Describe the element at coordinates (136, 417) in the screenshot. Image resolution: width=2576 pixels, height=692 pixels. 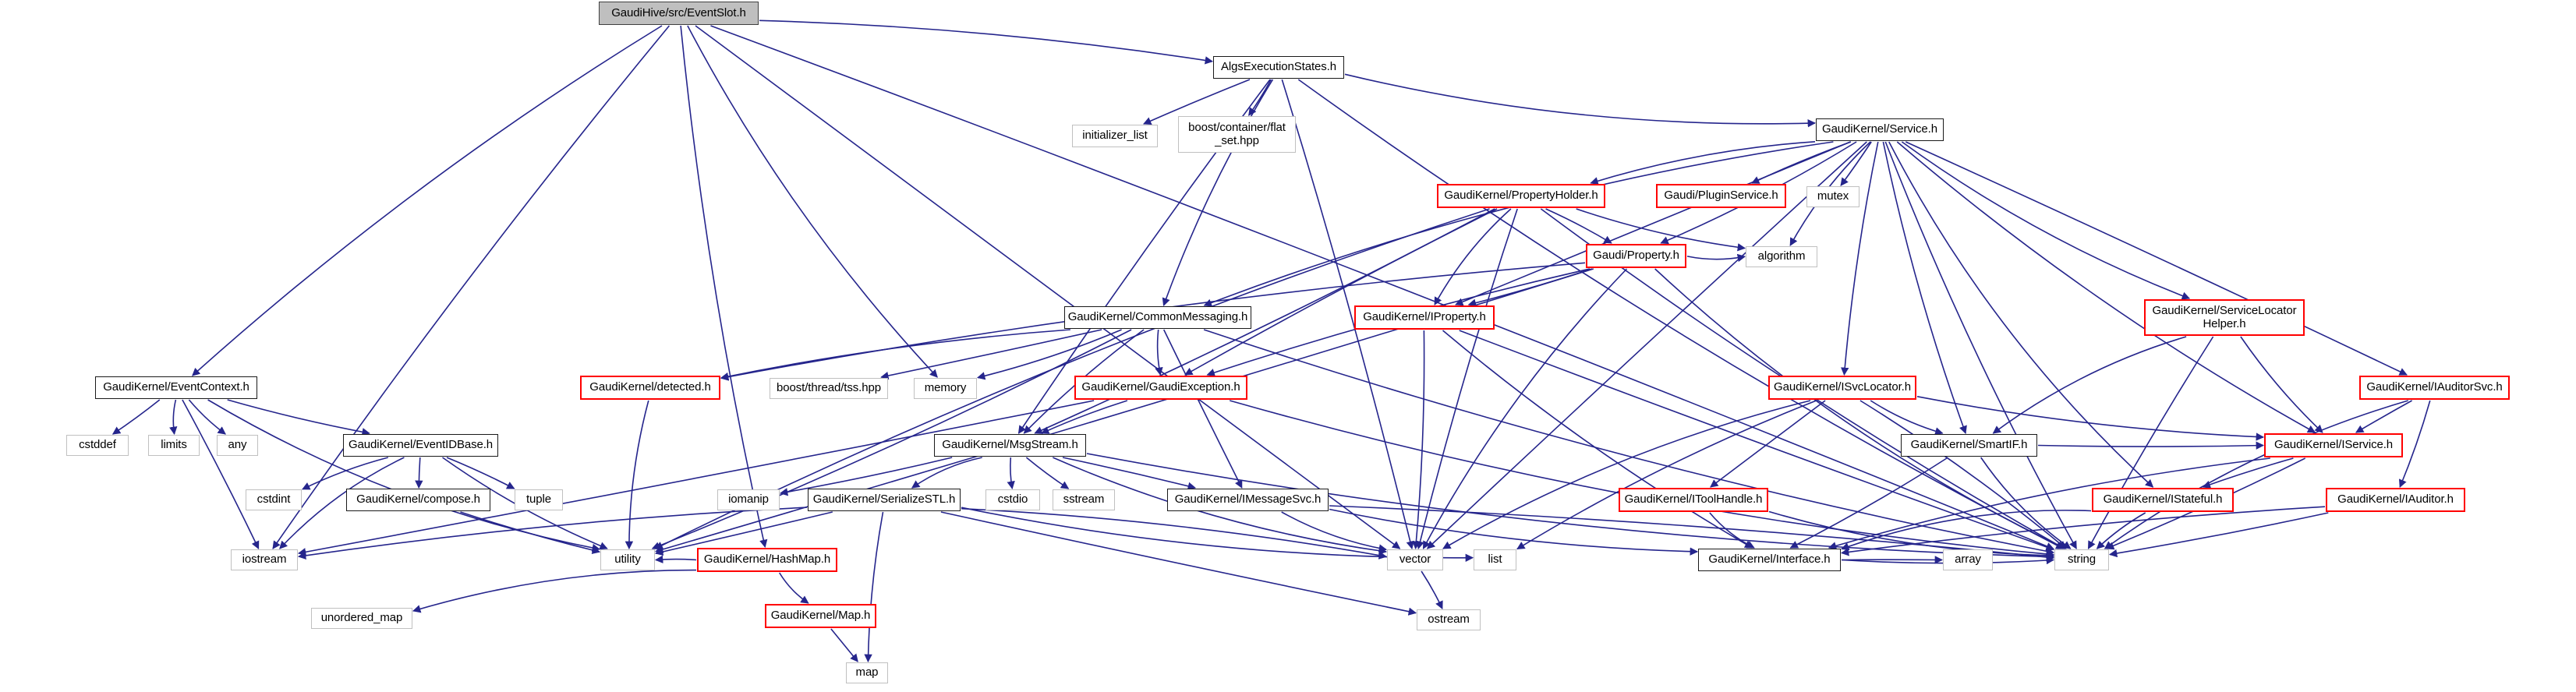
I see `edge-eventcontext-to-cstddef` at that location.